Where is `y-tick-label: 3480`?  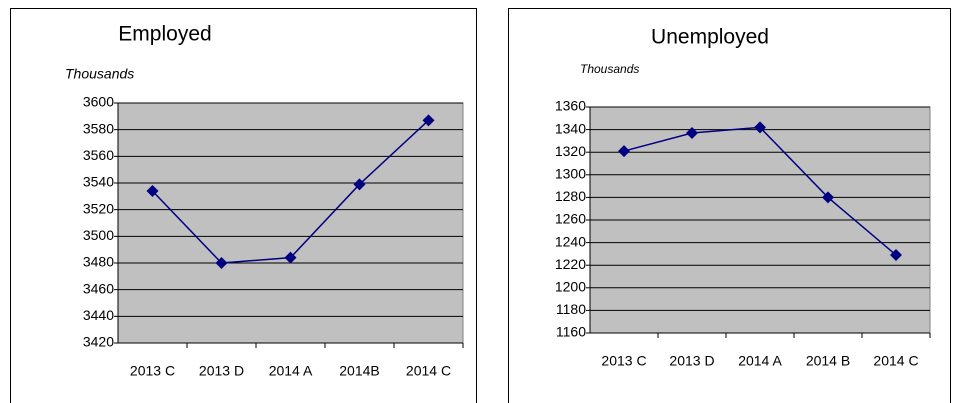
y-tick-label: 3480 is located at coordinates (98, 262).